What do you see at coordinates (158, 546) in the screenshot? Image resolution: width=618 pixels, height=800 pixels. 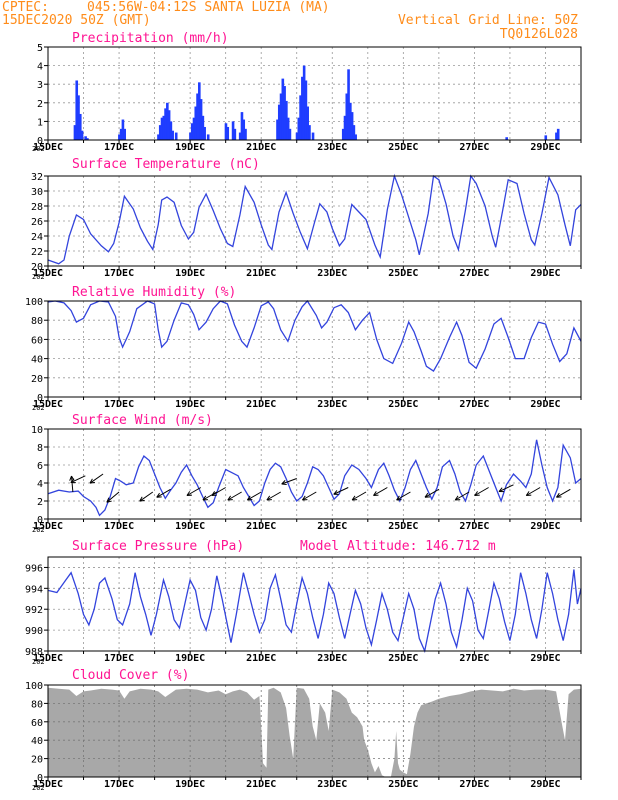 I see `press-title: Surface Pressure (hPa)` at bounding box center [158, 546].